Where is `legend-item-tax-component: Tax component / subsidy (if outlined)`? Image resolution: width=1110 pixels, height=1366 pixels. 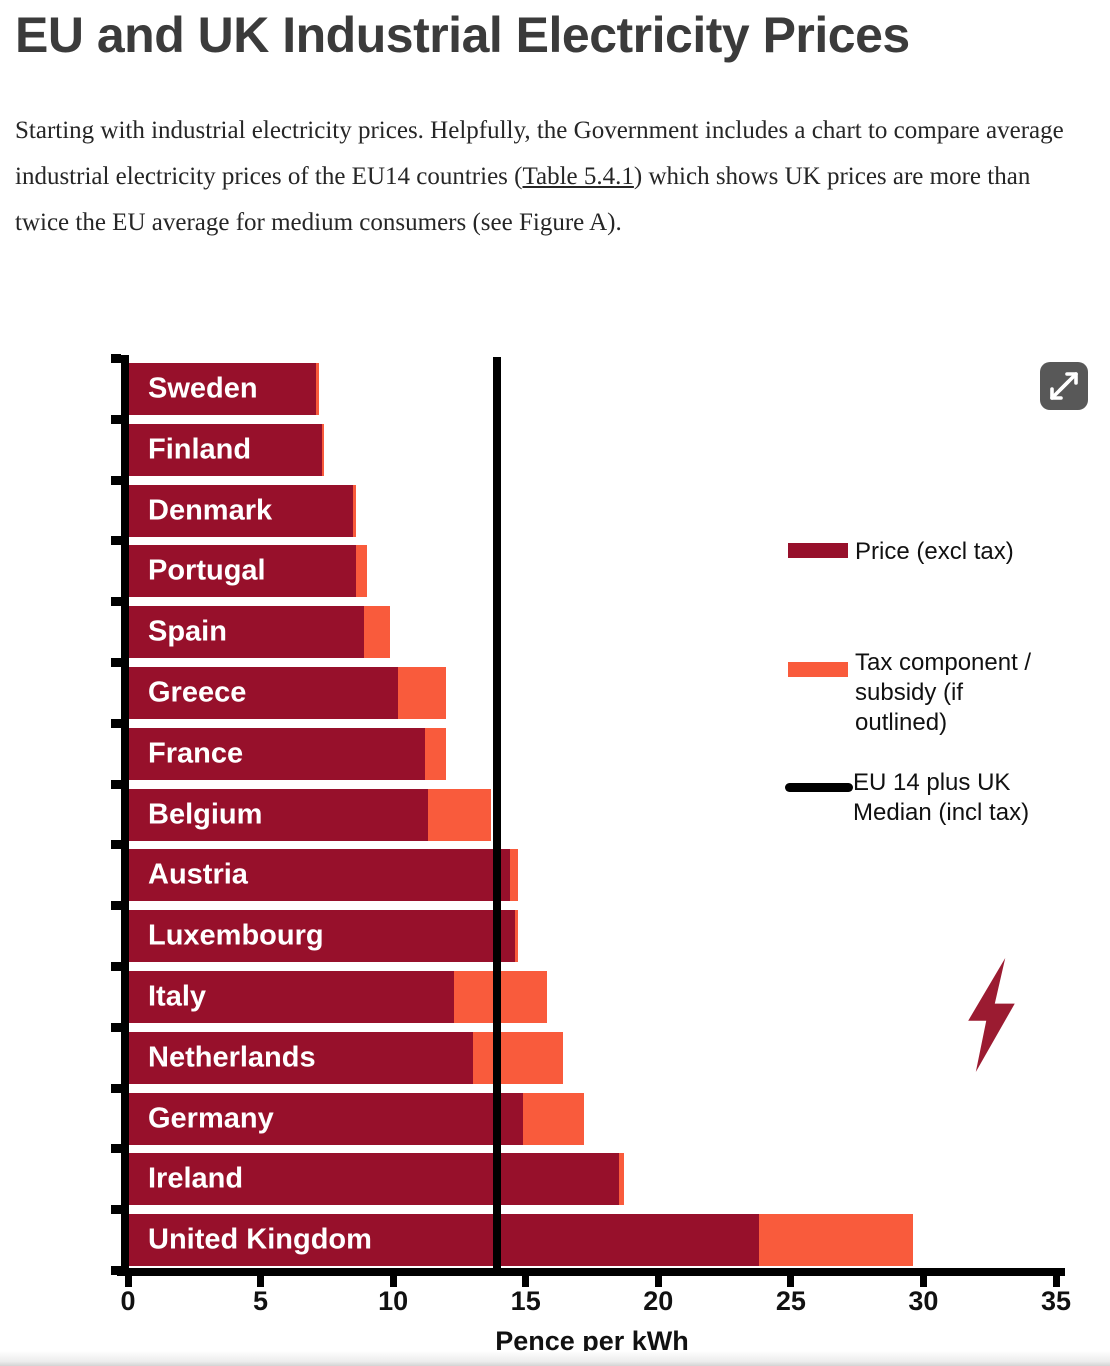
legend-item-tax-component: Tax component / subsidy (if outlined) is located at coordinates (909, 693).